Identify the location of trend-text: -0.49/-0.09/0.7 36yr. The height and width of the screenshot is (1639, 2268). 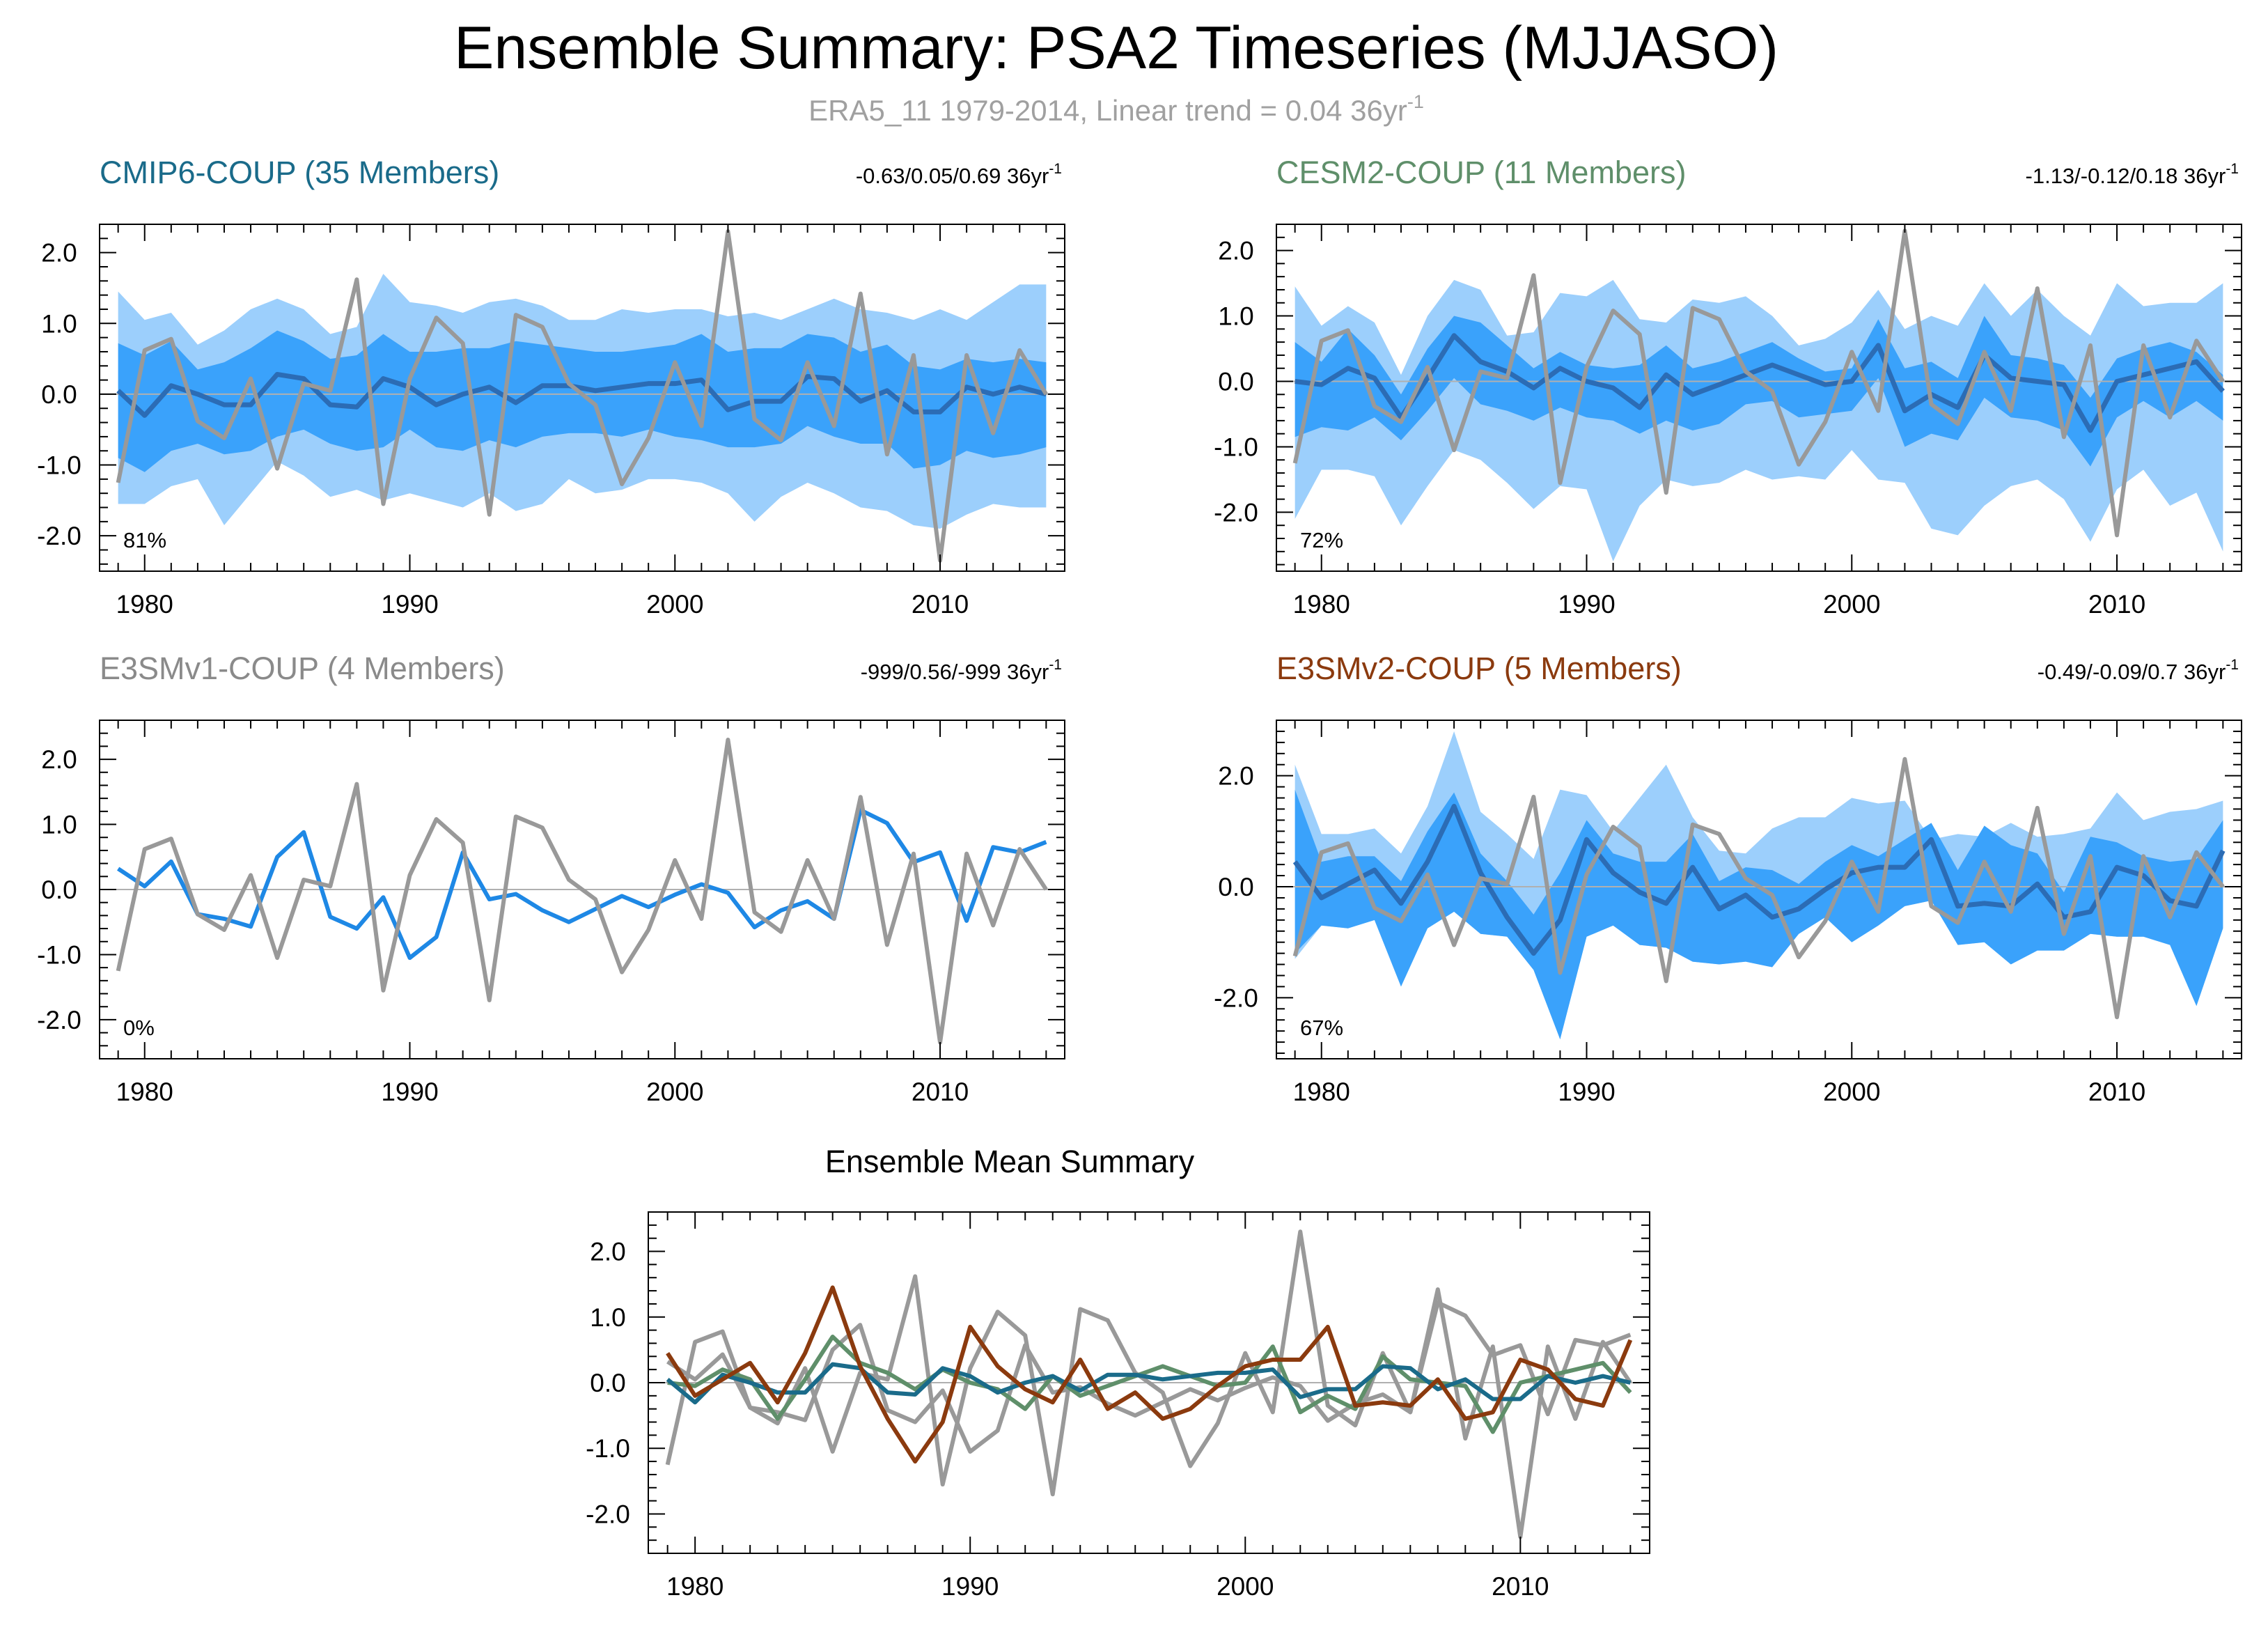
(2132, 672).